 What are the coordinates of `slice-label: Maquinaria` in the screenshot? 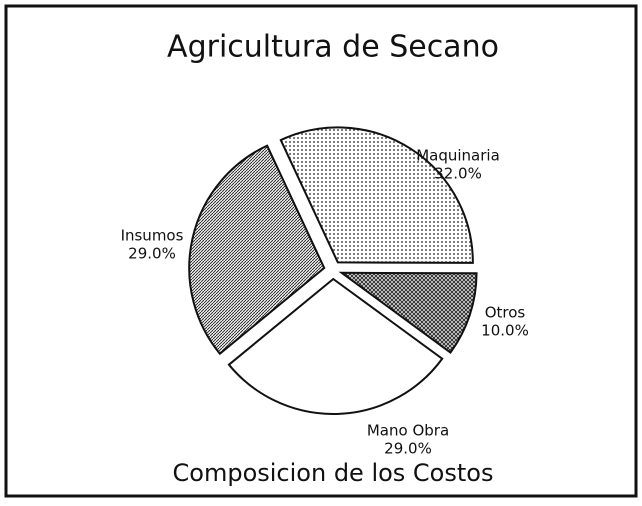 It's located at (458, 156).